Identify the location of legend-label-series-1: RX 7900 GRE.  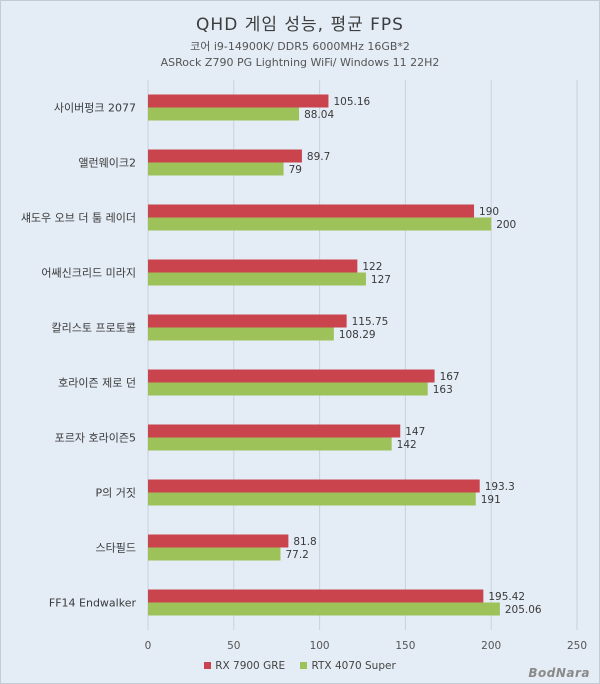
(250, 666).